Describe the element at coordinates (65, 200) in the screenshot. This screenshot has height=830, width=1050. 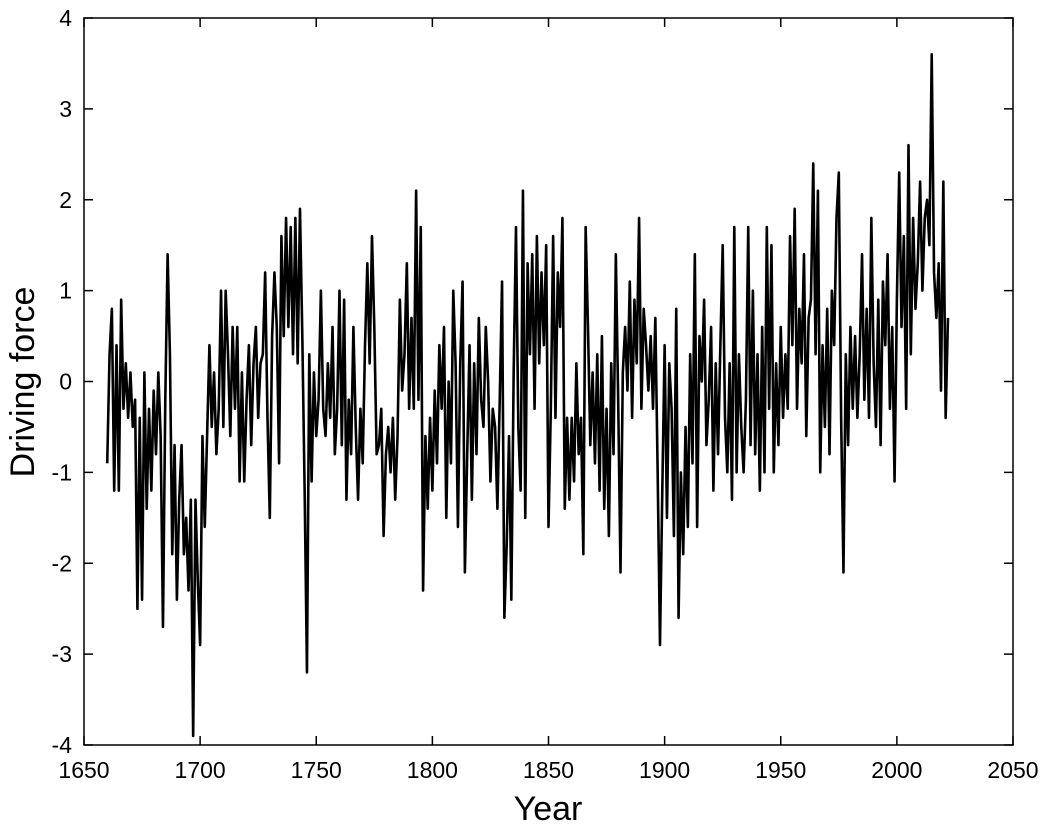
I see `y-tick-label: 2` at that location.